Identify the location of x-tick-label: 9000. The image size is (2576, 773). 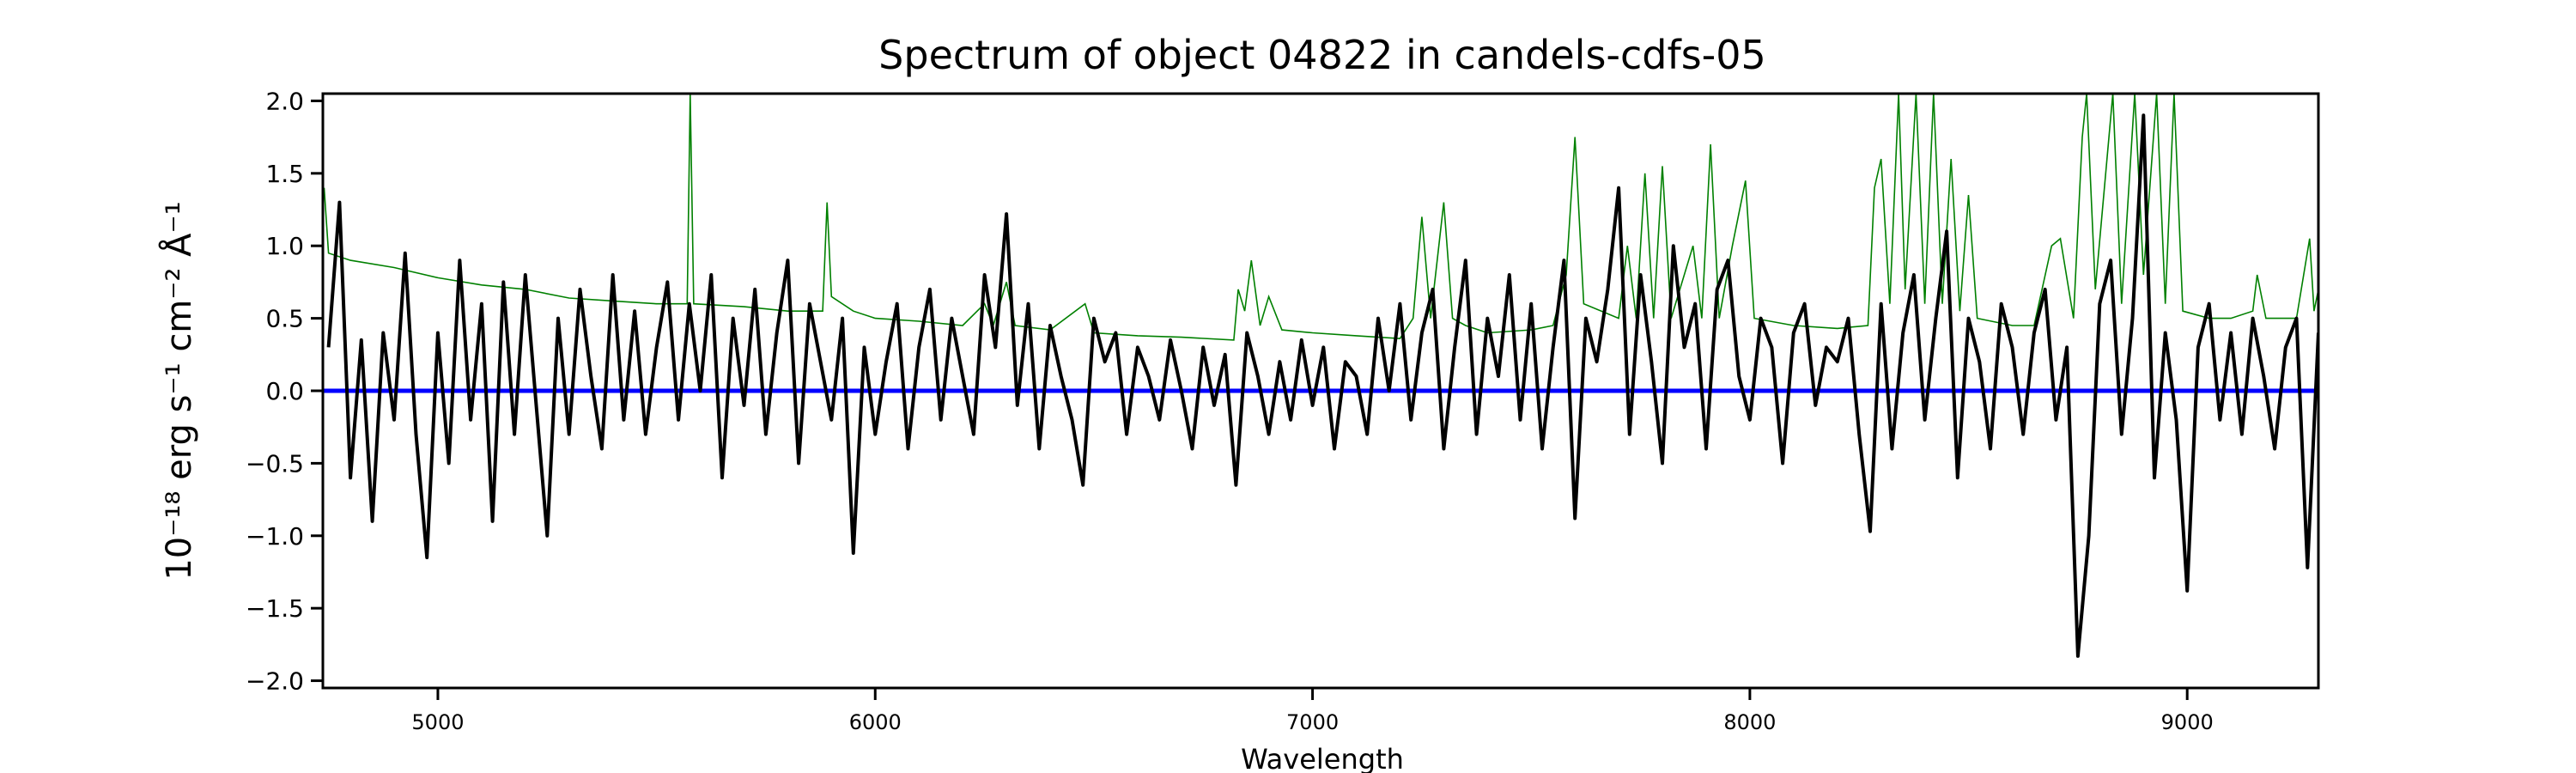
(2187, 722).